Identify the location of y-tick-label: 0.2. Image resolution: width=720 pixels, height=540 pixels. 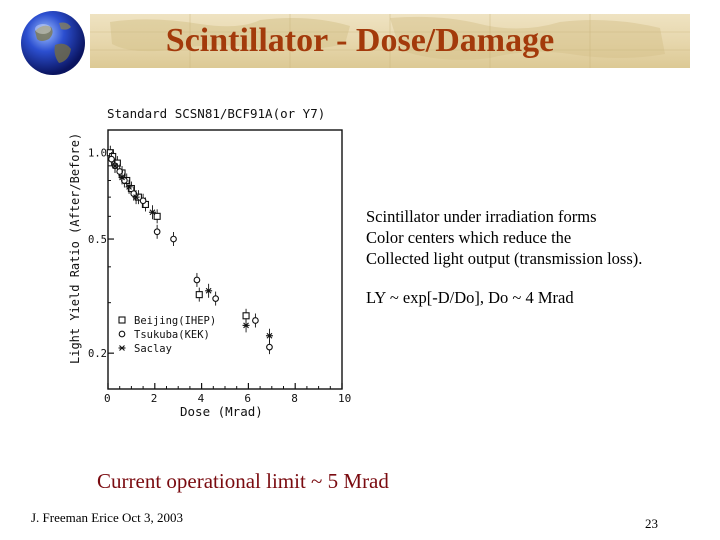
(97, 354).